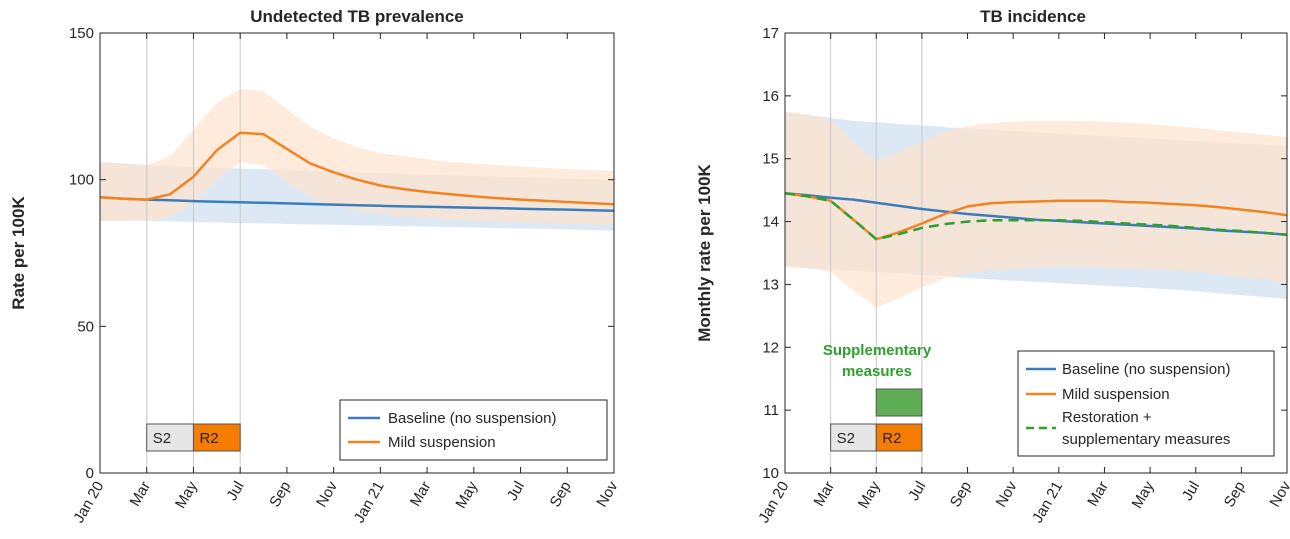 This screenshot has height=539, width=1290. I want to click on incidence-ytick-label: 11, so click(771, 410).